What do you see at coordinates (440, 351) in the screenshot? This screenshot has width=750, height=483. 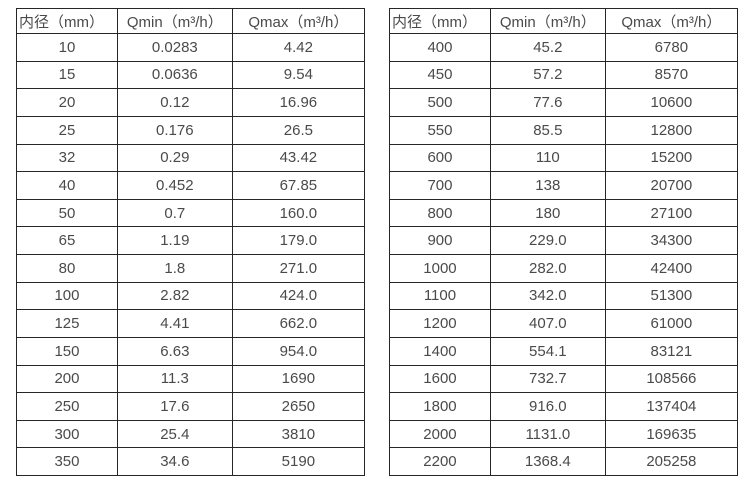 I see `diameter-cell: 1400` at bounding box center [440, 351].